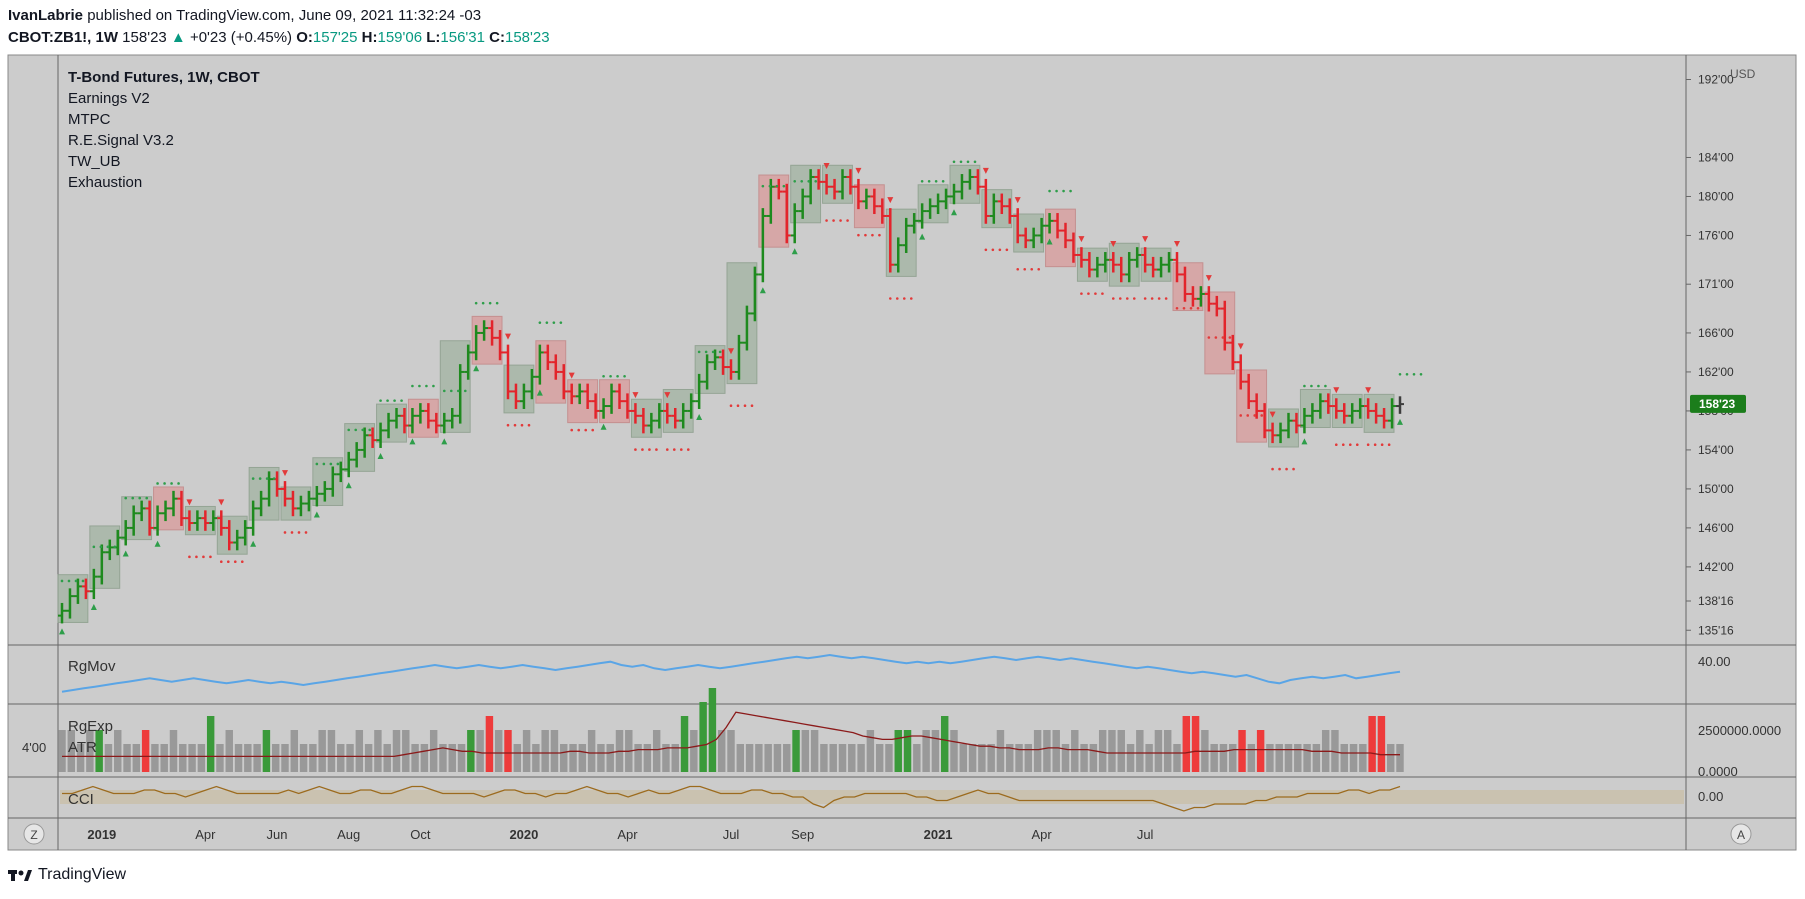 The width and height of the screenshot is (1805, 899). Describe the element at coordinates (105, 182) in the screenshot. I see `legend-indicator: Exhaustion` at that location.